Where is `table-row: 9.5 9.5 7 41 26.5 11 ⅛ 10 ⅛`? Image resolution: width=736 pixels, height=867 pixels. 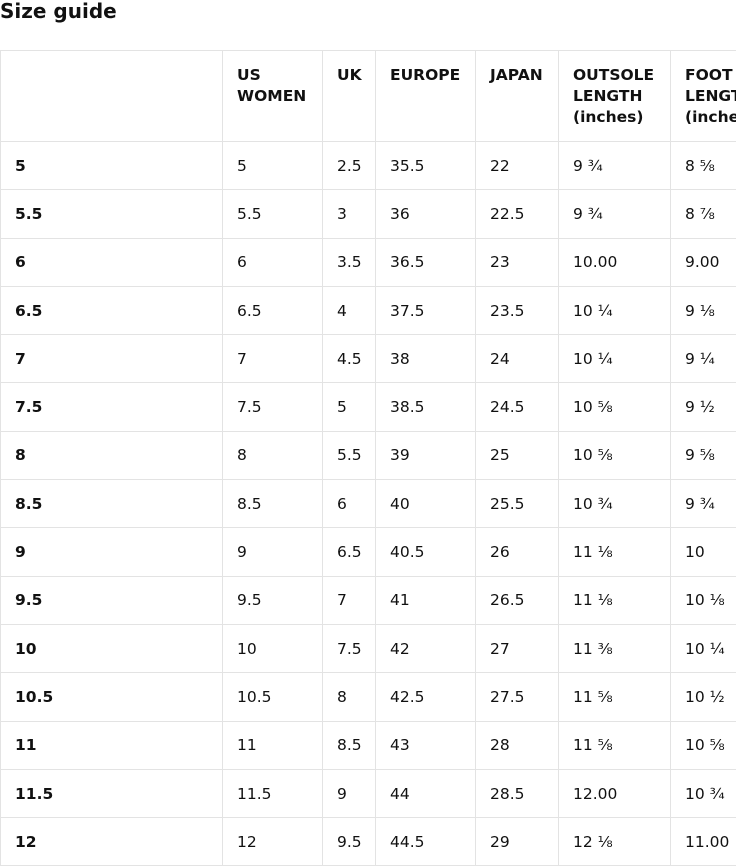
table-row: 9.5 9.5 7 41 26.5 11 ⅛ 10 ⅛ is located at coordinates (368, 600).